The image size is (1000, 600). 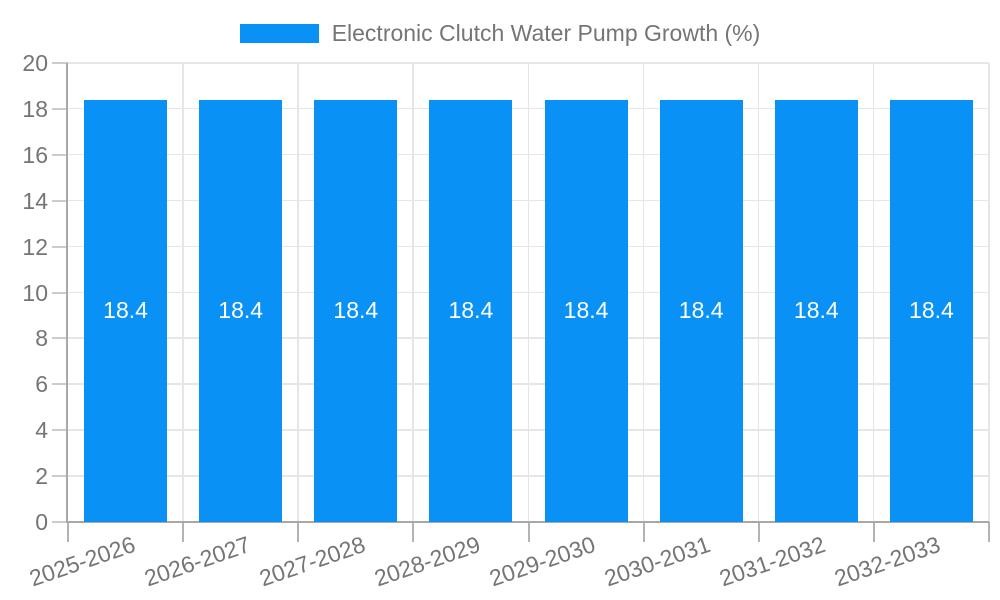 What do you see at coordinates (41, 476) in the screenshot?
I see `y-tick-label: 2` at bounding box center [41, 476].